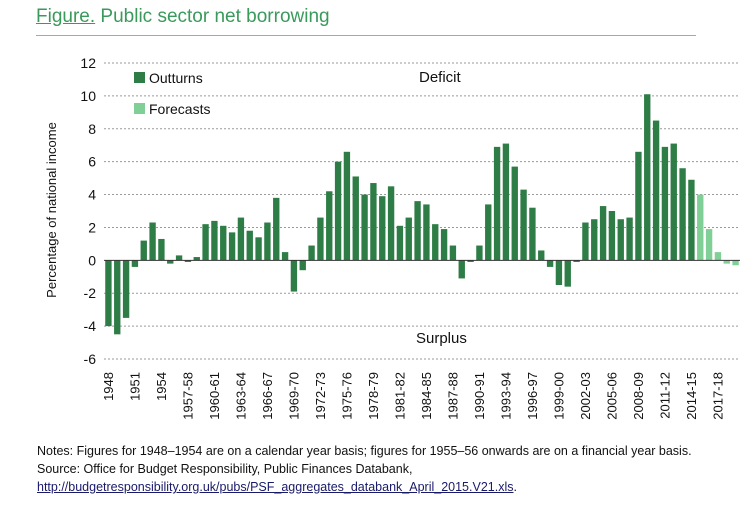 The image size is (754, 530). What do you see at coordinates (373, 396) in the screenshot?
I see `x-tick-label: 1978-79` at bounding box center [373, 396].